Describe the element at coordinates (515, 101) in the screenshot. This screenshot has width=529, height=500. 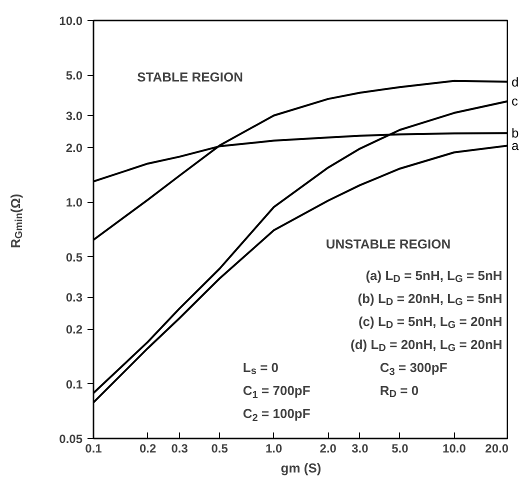
I see `series-label: c` at that location.